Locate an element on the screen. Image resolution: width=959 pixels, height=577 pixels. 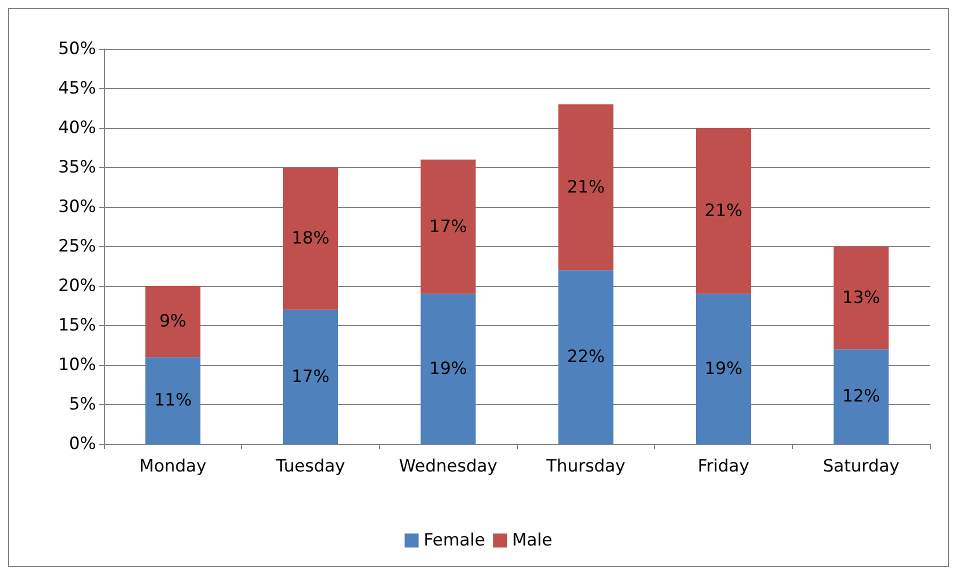
y-tick-label: 45% is located at coordinates (77, 88).